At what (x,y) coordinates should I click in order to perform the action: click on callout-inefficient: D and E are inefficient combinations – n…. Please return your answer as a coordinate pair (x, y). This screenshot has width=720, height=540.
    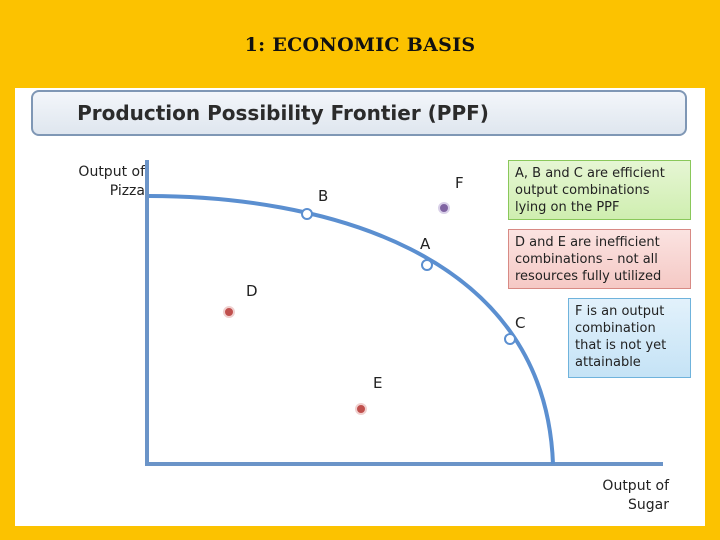
    Looking at the image, I should click on (599, 259).